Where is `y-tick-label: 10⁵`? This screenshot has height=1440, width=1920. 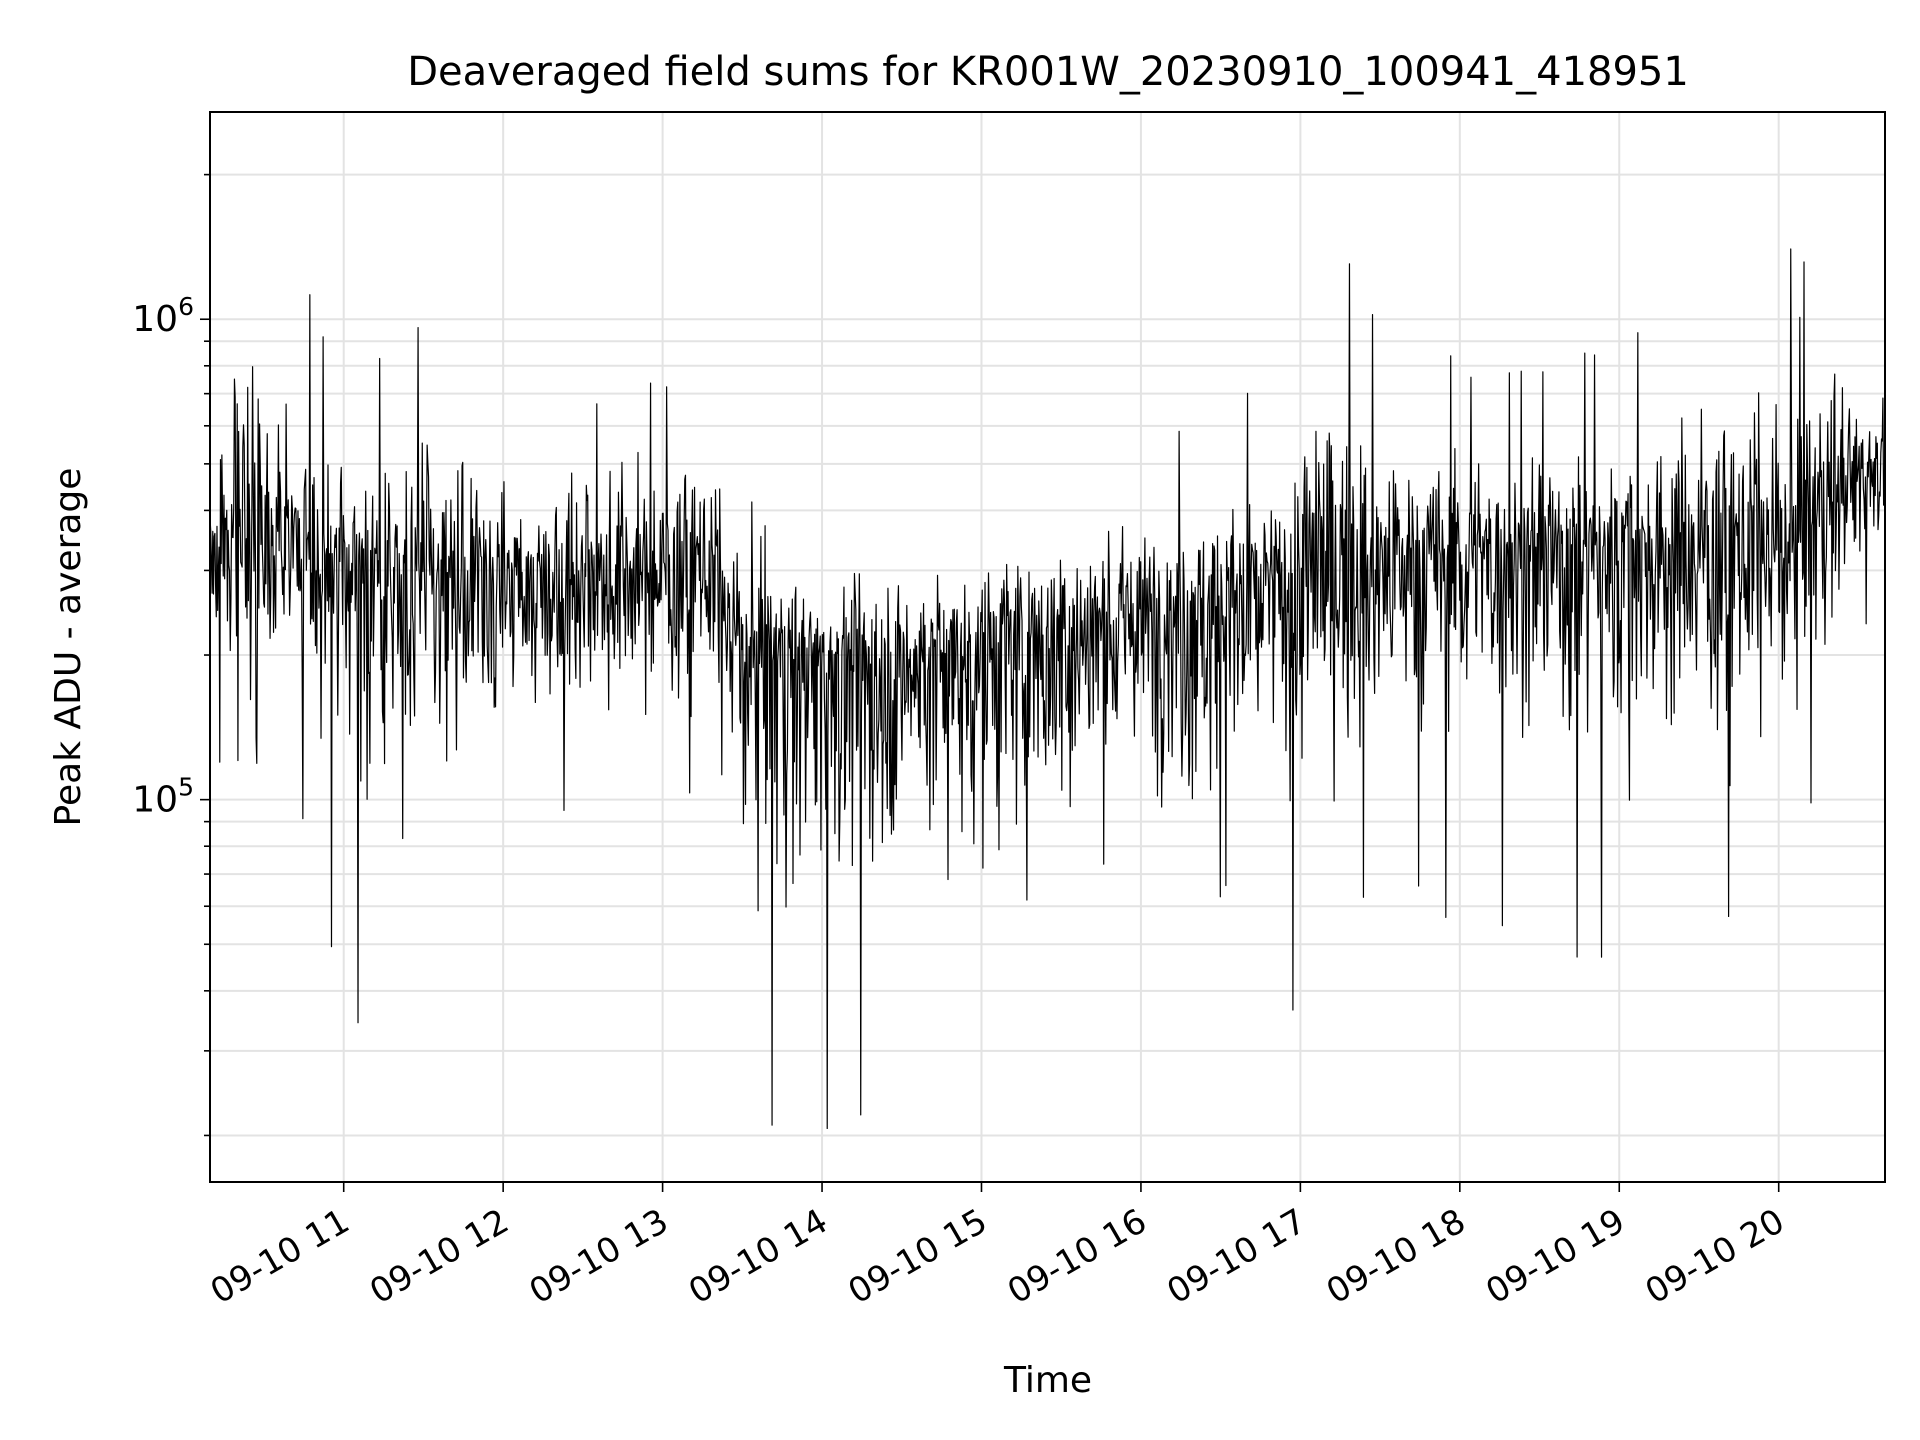
y-tick-label: 10⁵ is located at coordinates (163, 797).